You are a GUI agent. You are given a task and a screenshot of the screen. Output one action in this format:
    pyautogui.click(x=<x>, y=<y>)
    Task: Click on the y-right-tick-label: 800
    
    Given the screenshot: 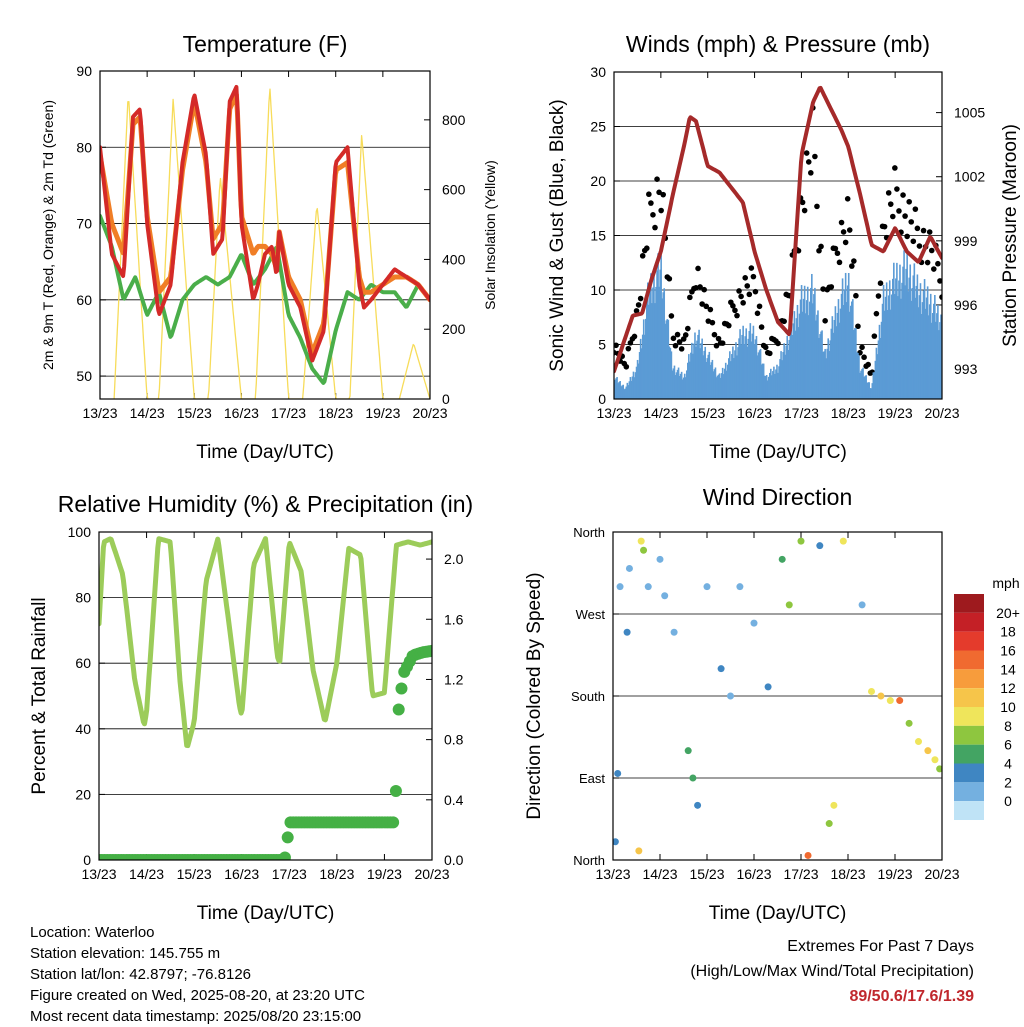 What is the action you would take?
    pyautogui.click(x=454, y=120)
    